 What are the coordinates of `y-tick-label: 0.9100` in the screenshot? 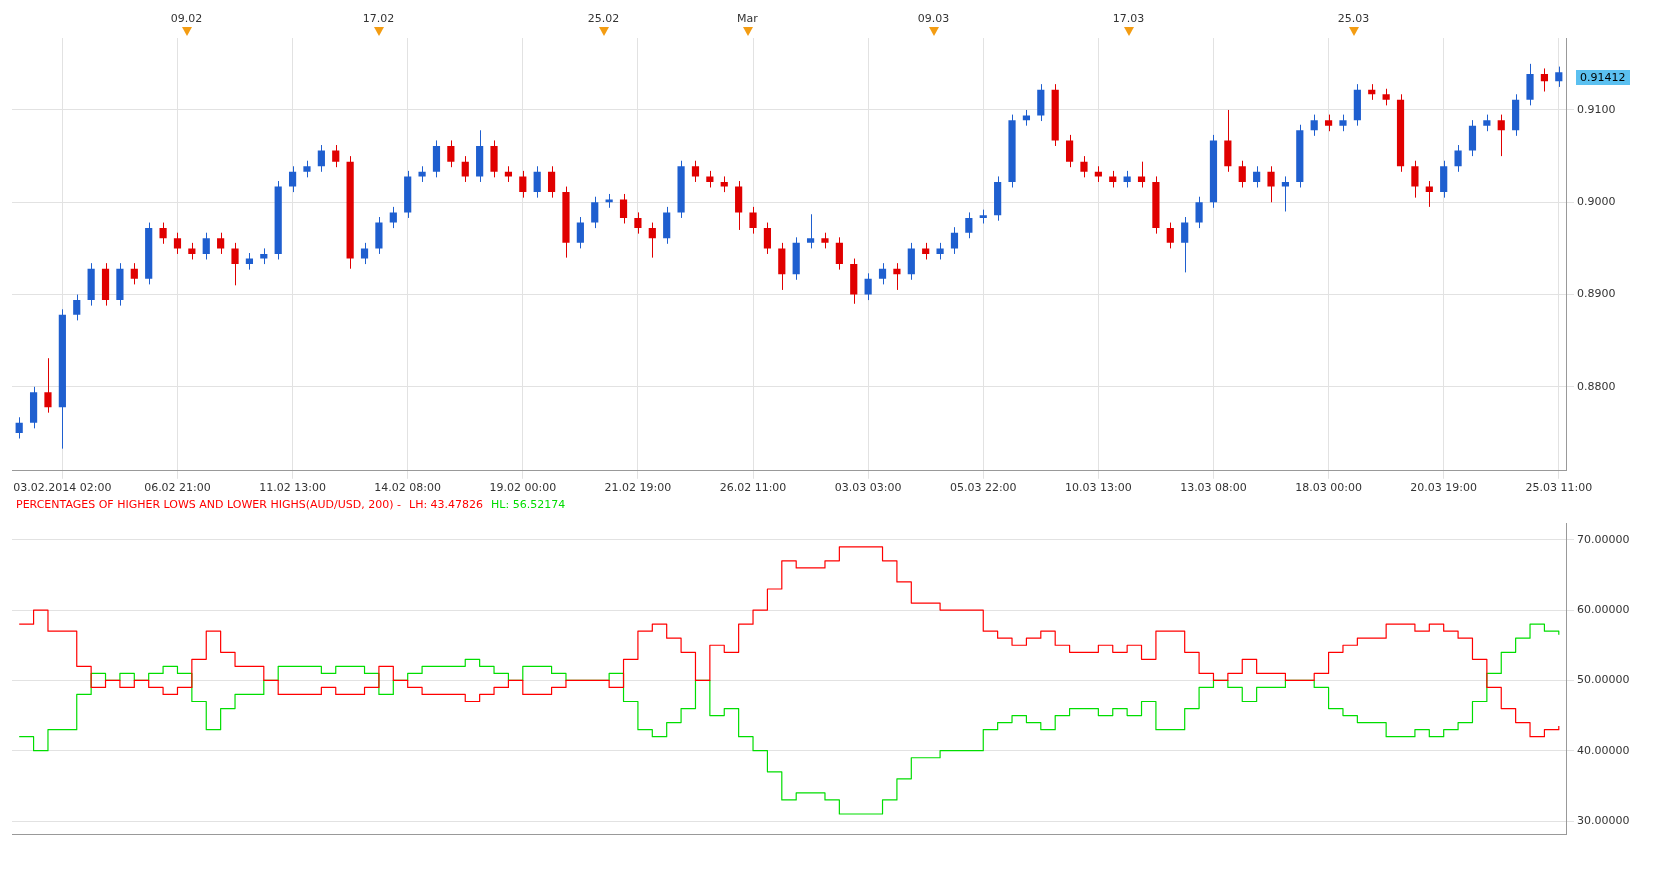 It's located at (1596, 109).